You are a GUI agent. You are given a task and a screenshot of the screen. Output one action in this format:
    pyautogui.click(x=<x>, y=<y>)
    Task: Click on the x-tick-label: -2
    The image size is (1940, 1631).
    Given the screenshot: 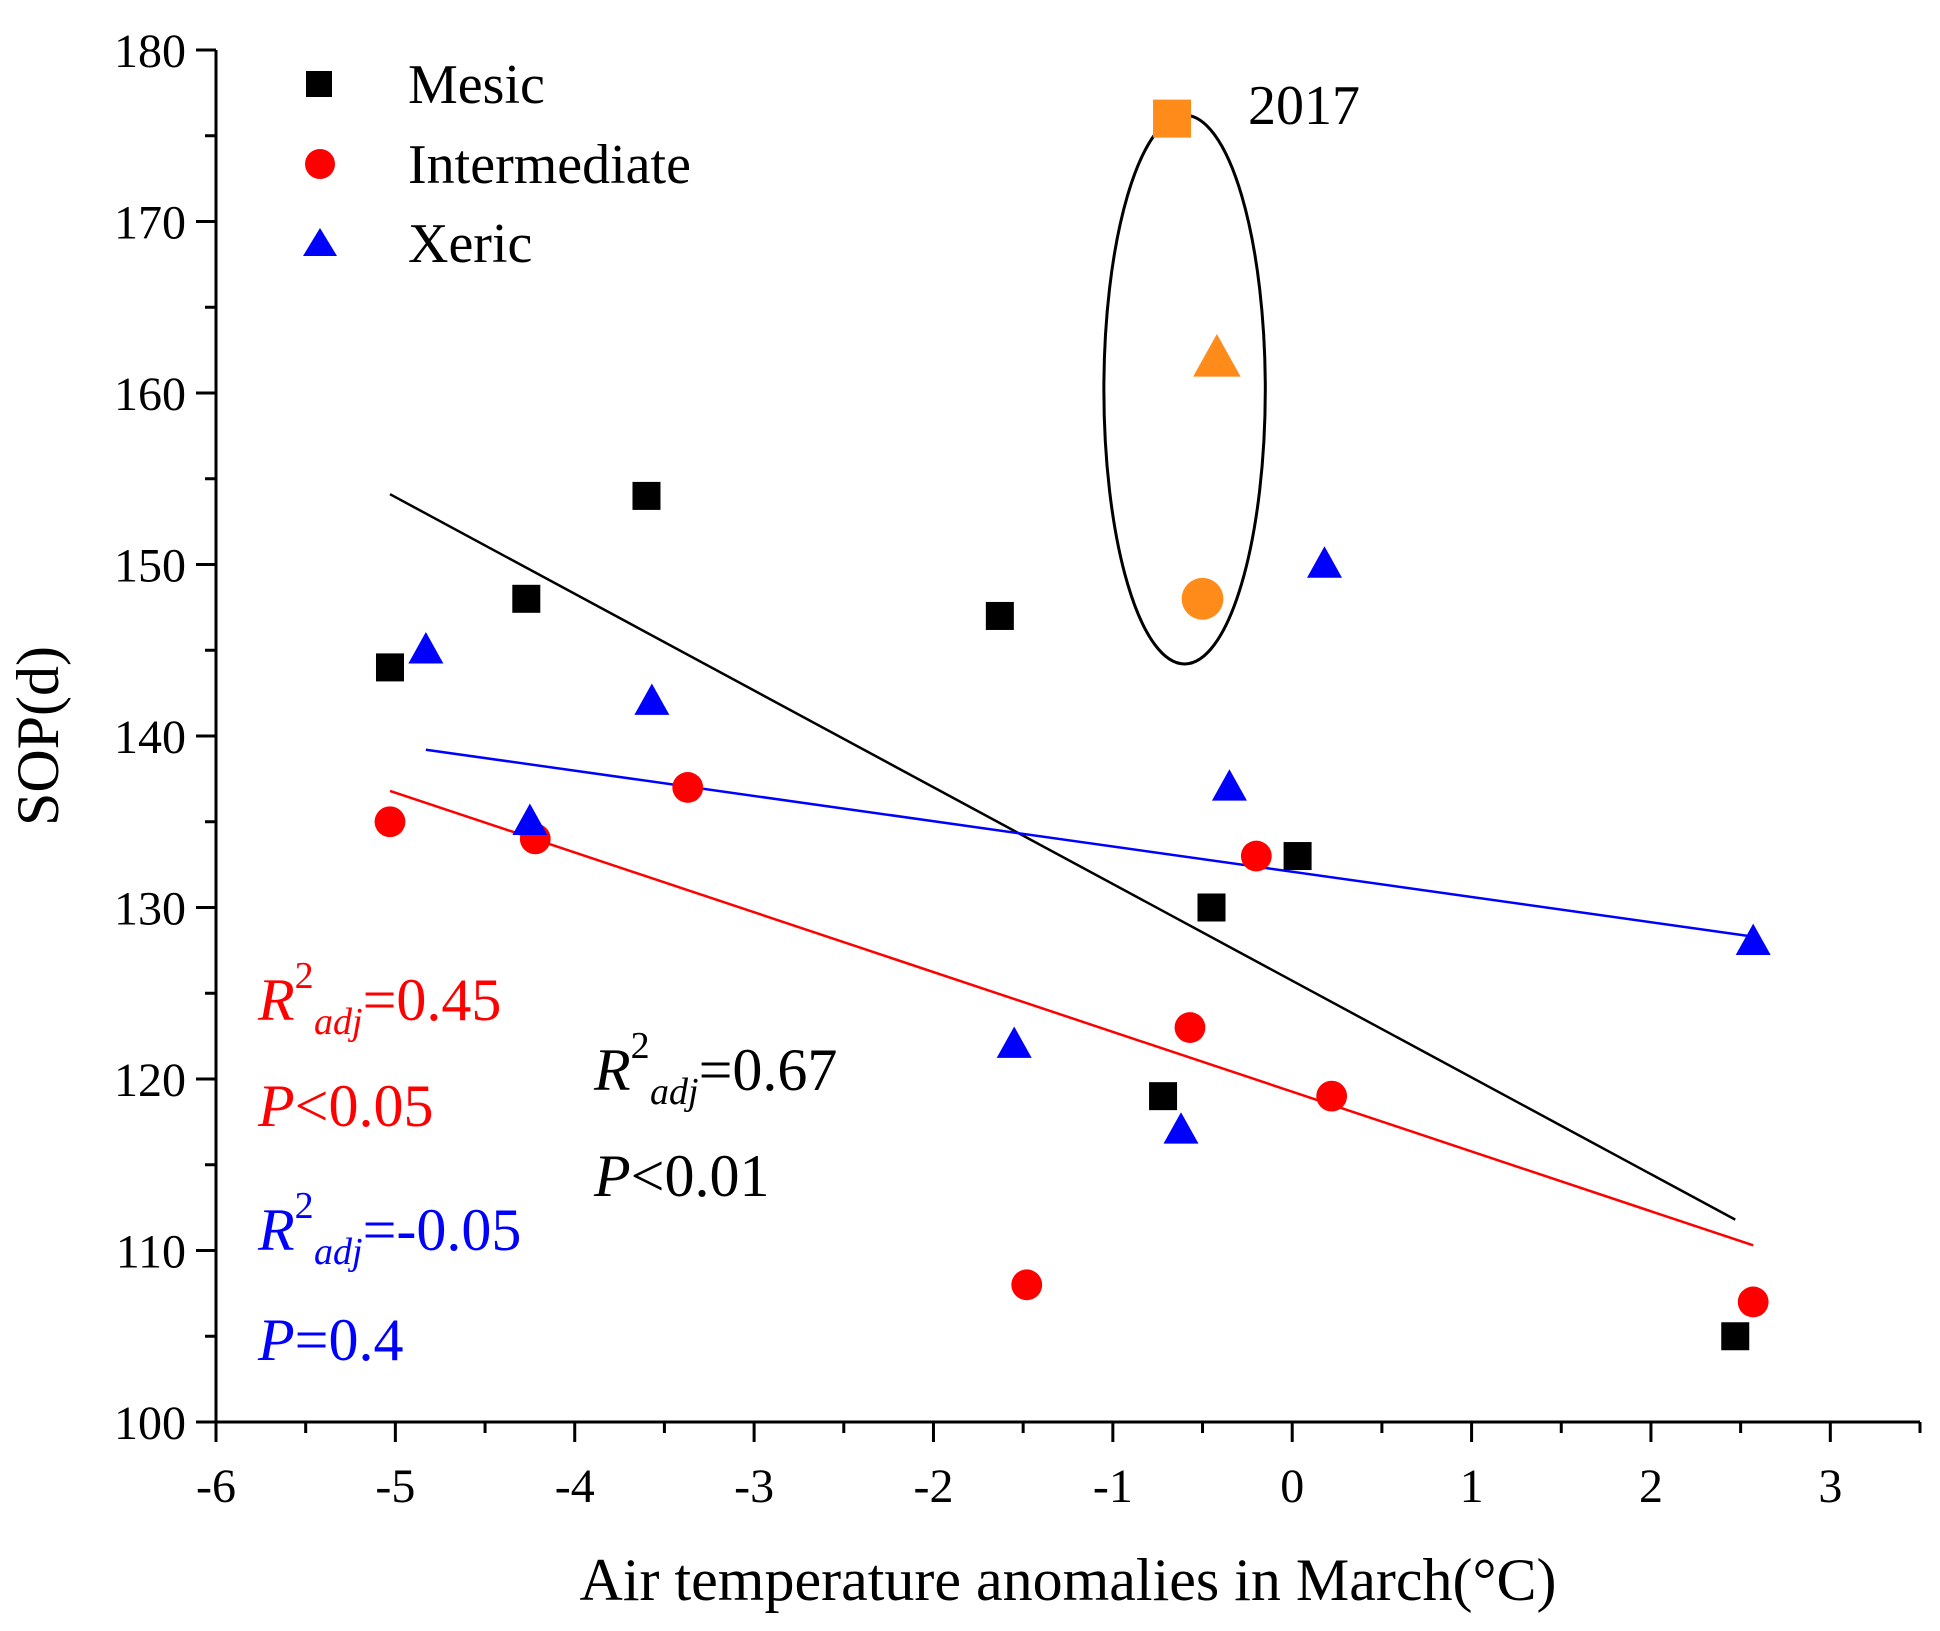 What is the action you would take?
    pyautogui.click(x=933, y=1486)
    